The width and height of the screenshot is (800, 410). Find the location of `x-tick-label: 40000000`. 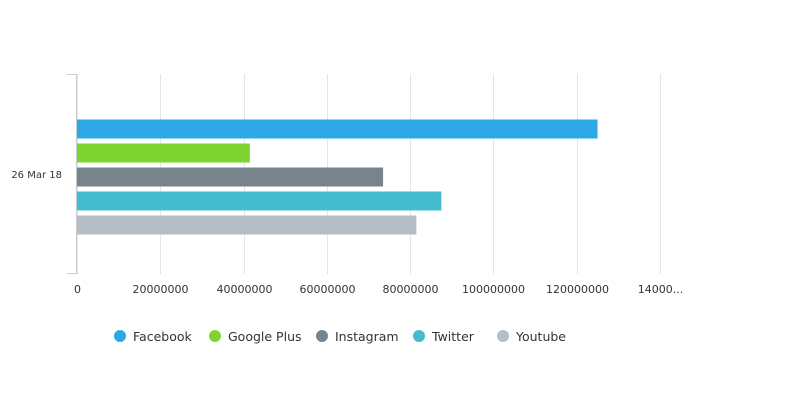

x-tick-label: 40000000 is located at coordinates (245, 289).